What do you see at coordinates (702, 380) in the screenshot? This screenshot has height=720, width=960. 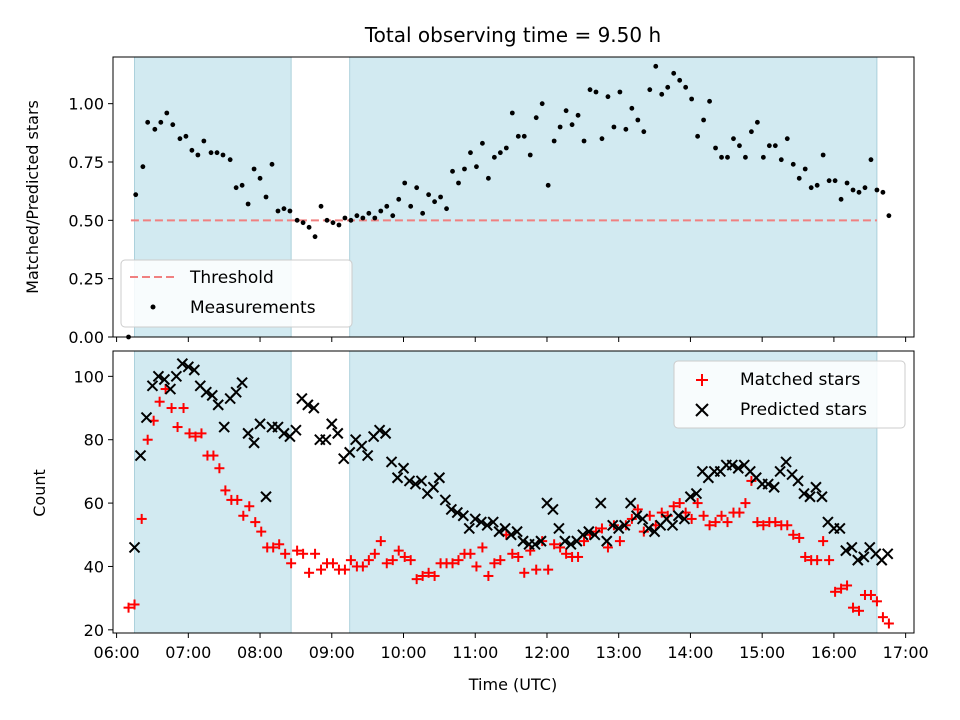 I see `legend-matched-swatch` at bounding box center [702, 380].